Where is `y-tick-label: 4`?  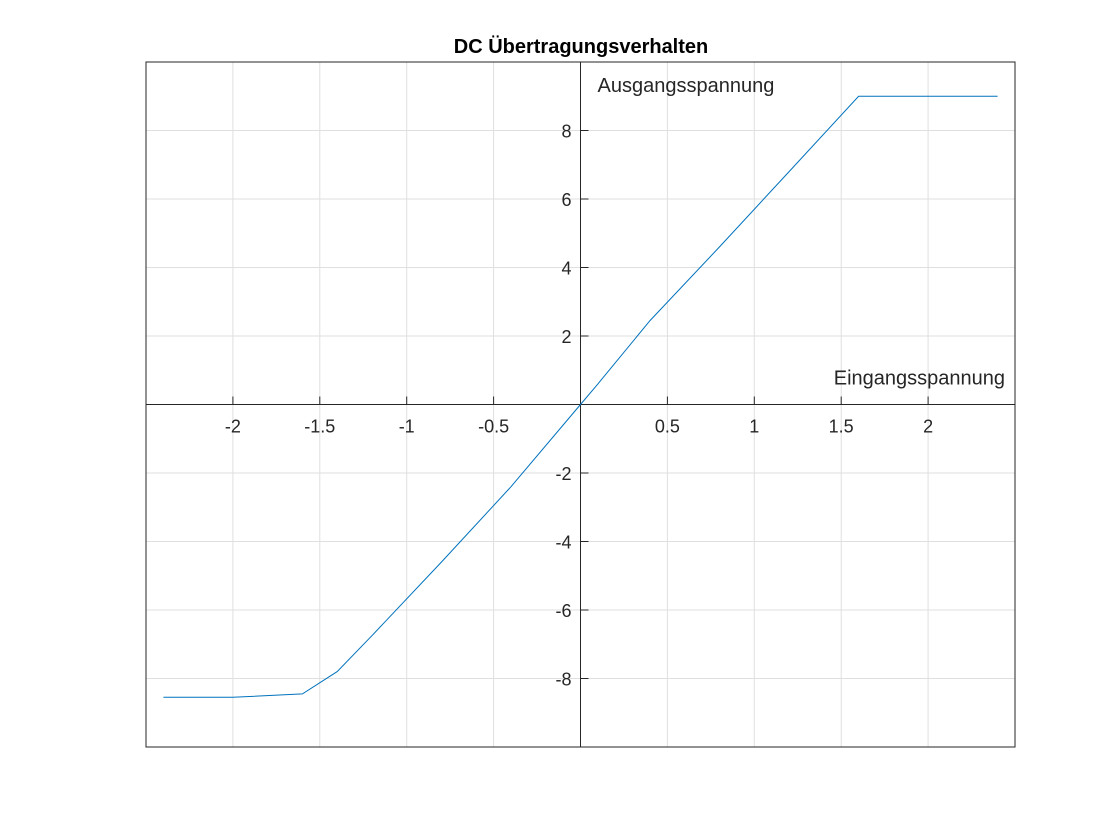
y-tick-label: 4 is located at coordinates (566, 269).